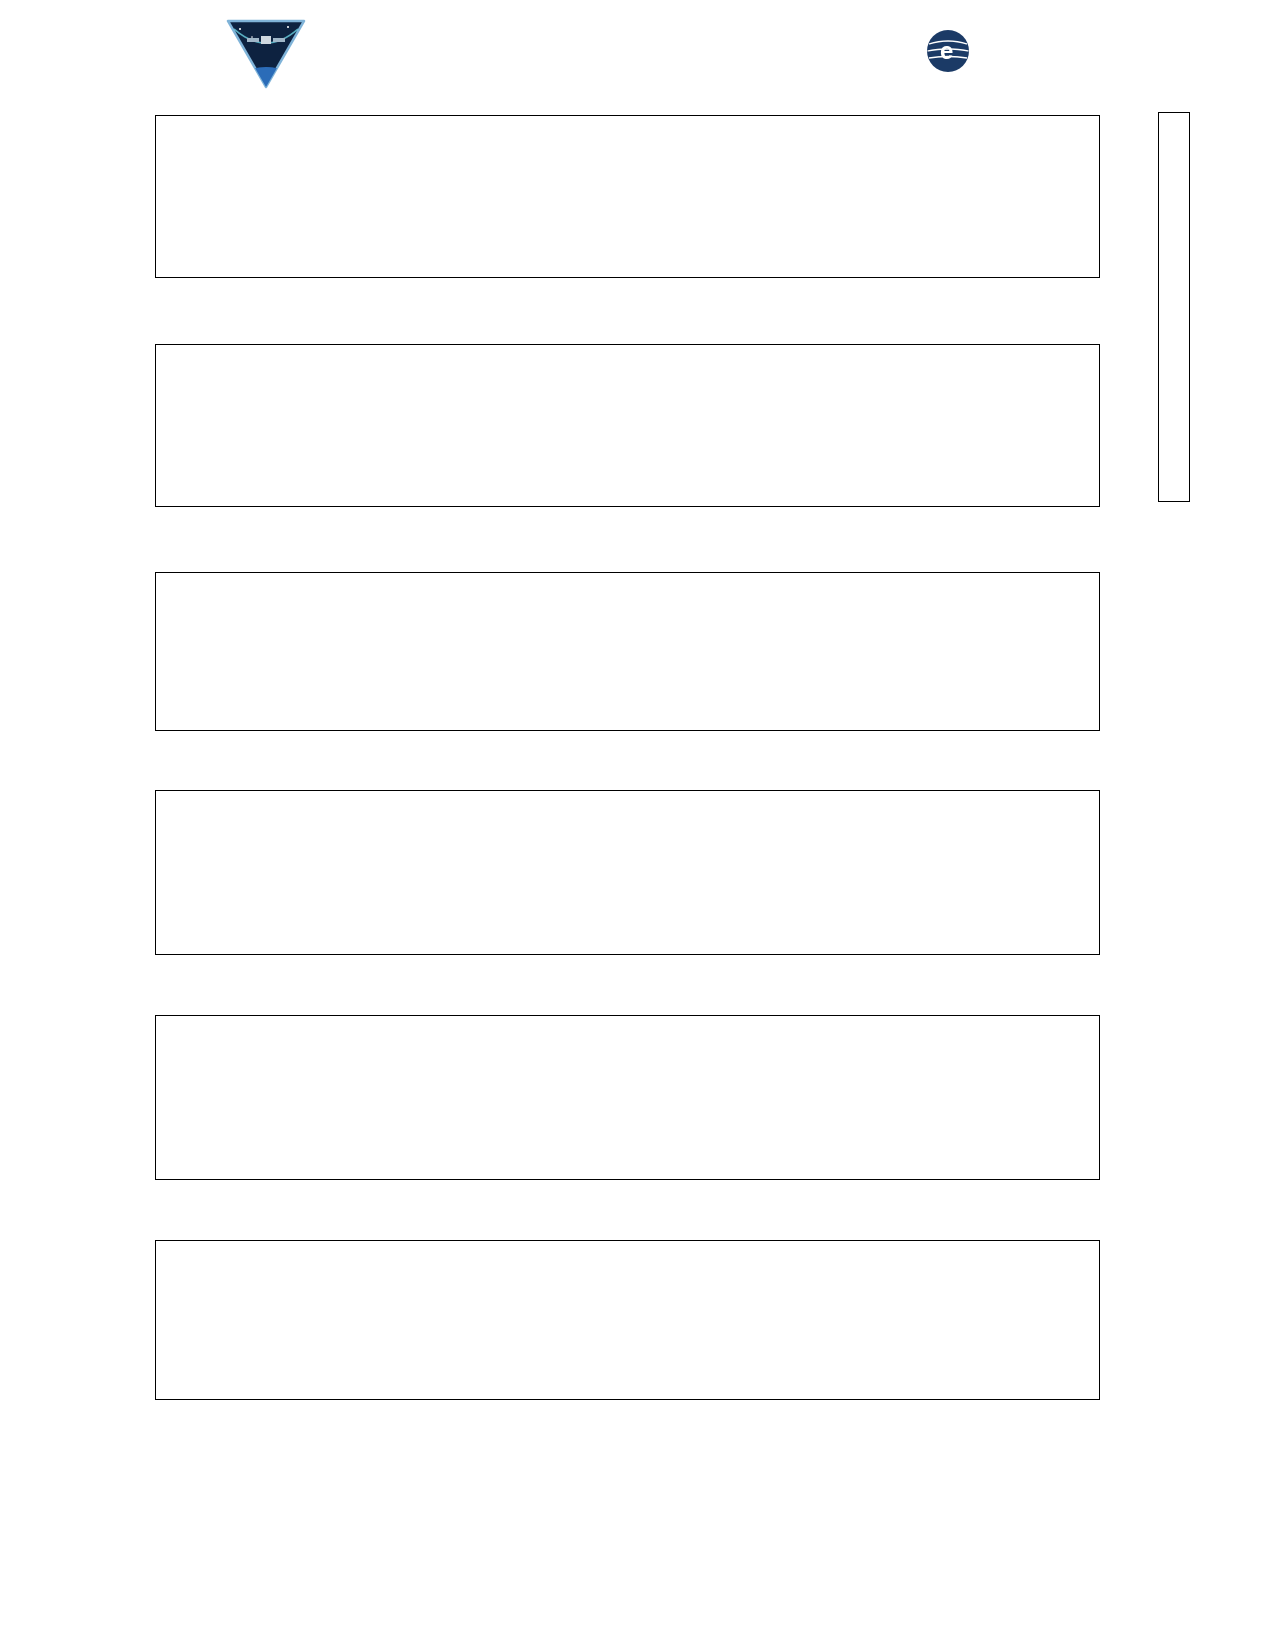 This screenshot has height=1650, width=1275. Describe the element at coordinates (627, 872) in the screenshot. I see `panel-model-measured` at that location.